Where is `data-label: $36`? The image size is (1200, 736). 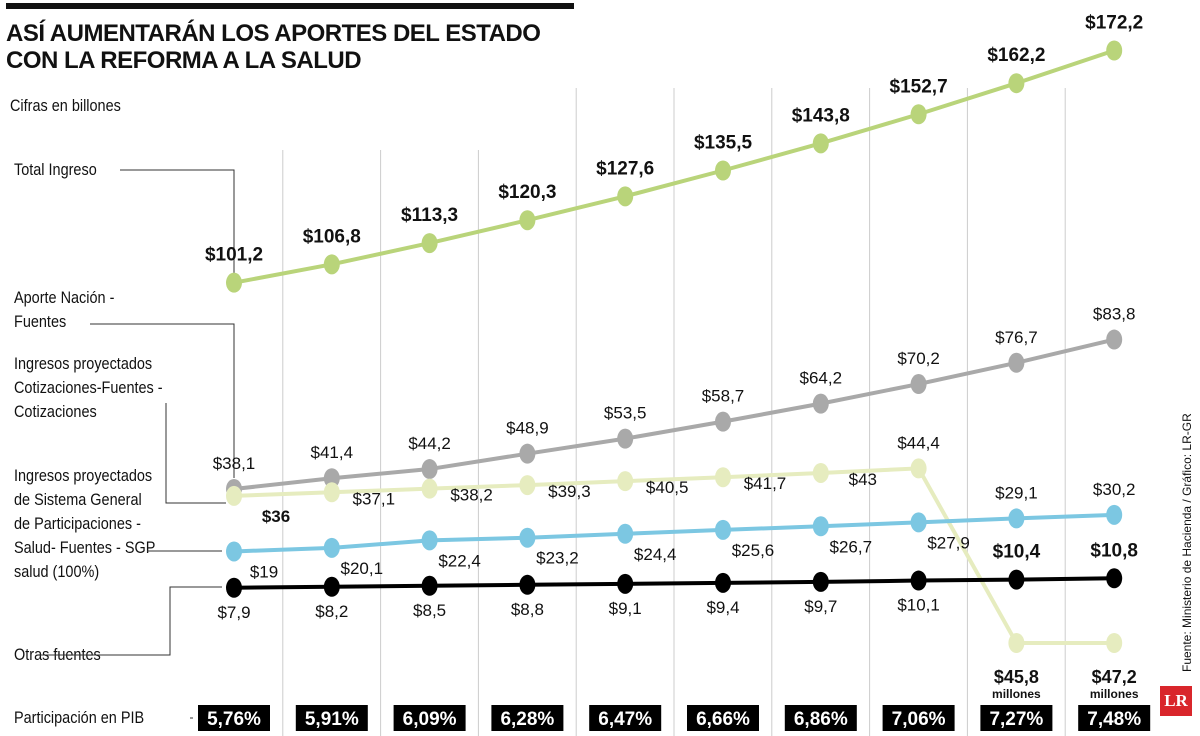 data-label: $36 is located at coordinates (276, 516).